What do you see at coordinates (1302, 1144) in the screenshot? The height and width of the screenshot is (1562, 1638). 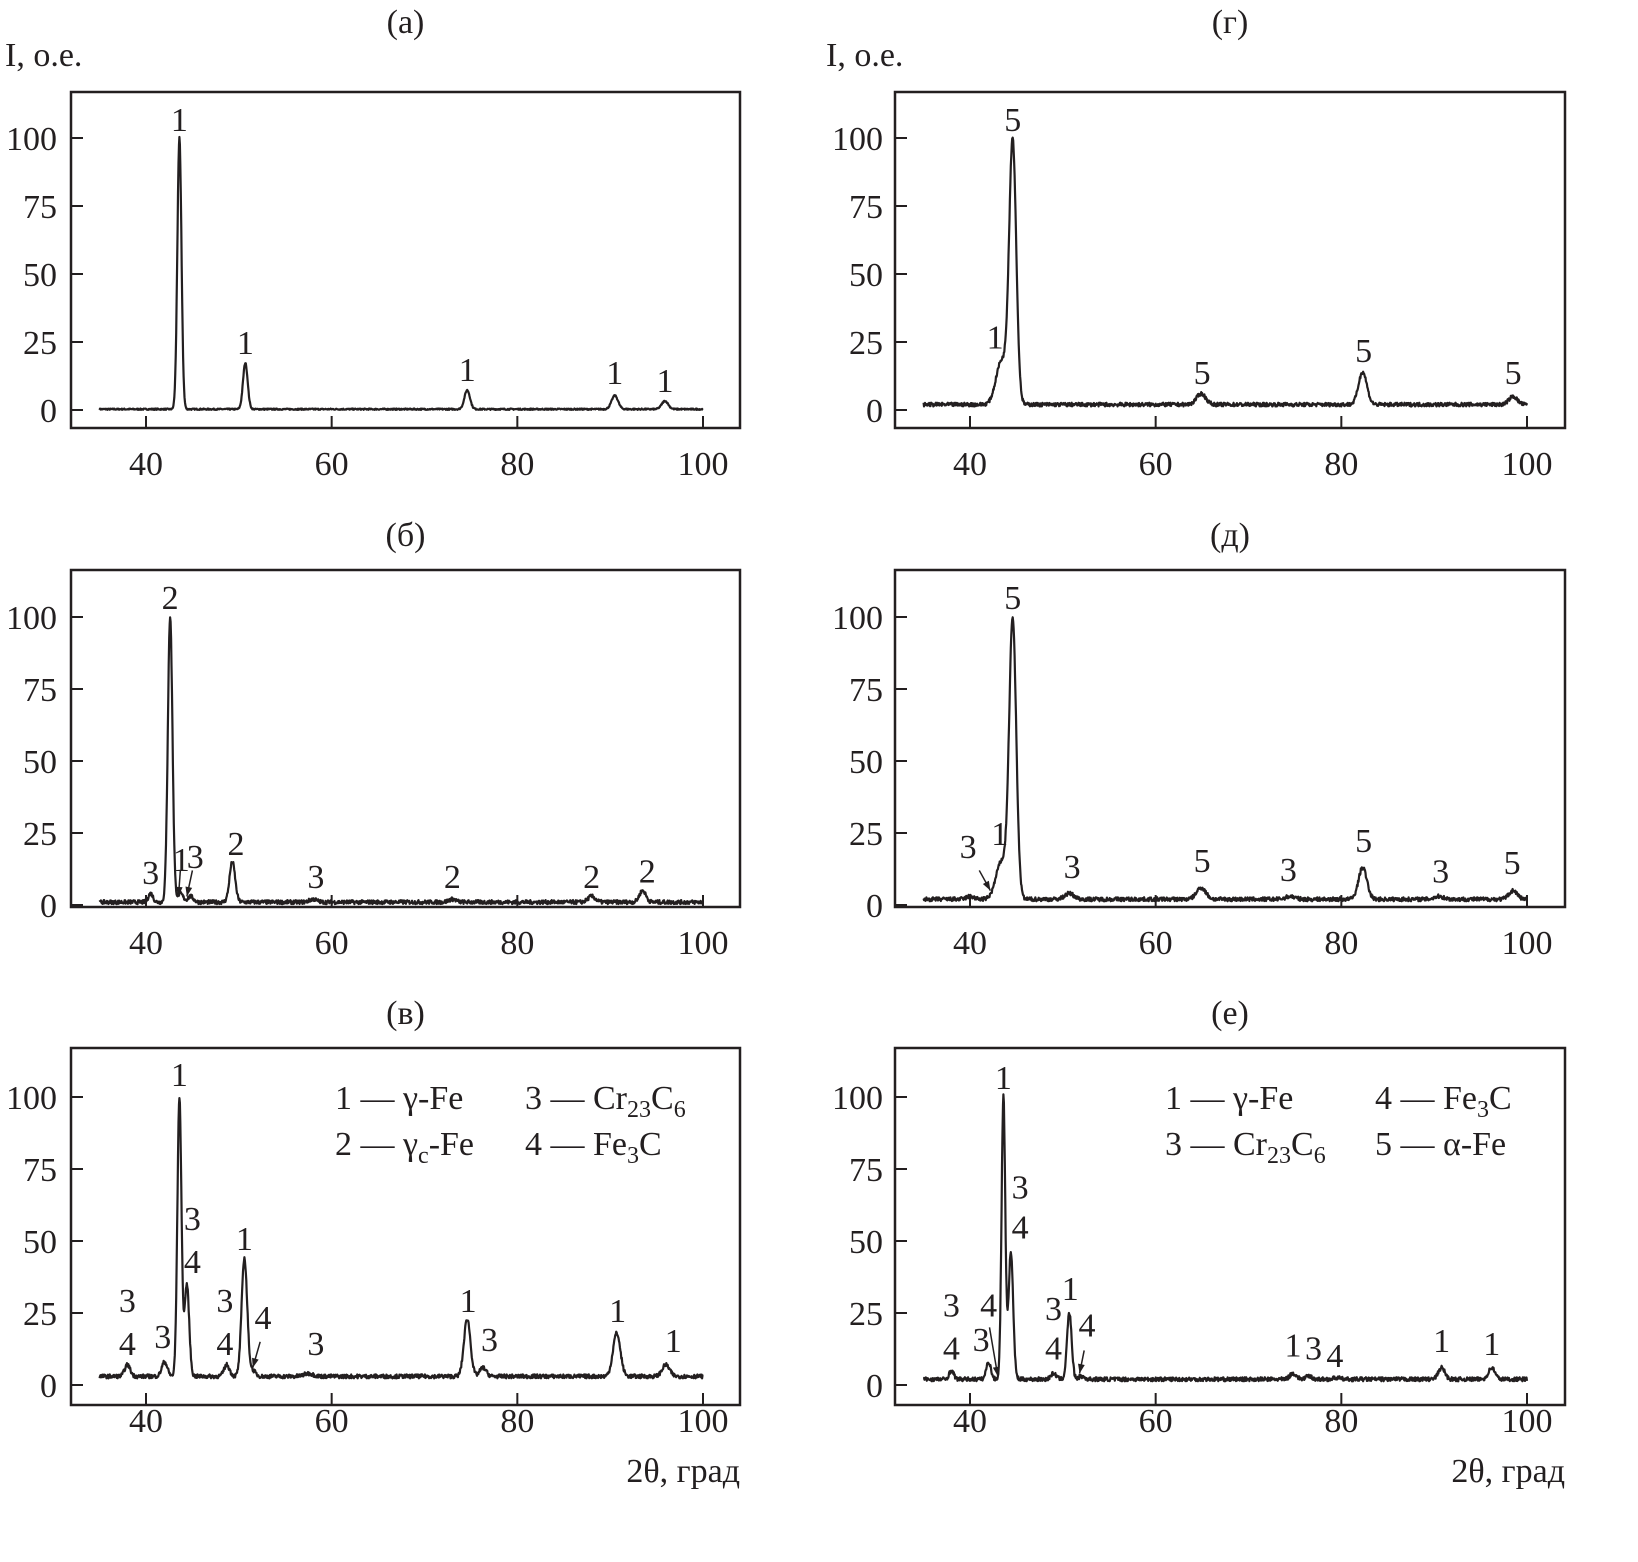 I see `legend-text: C` at bounding box center [1302, 1144].